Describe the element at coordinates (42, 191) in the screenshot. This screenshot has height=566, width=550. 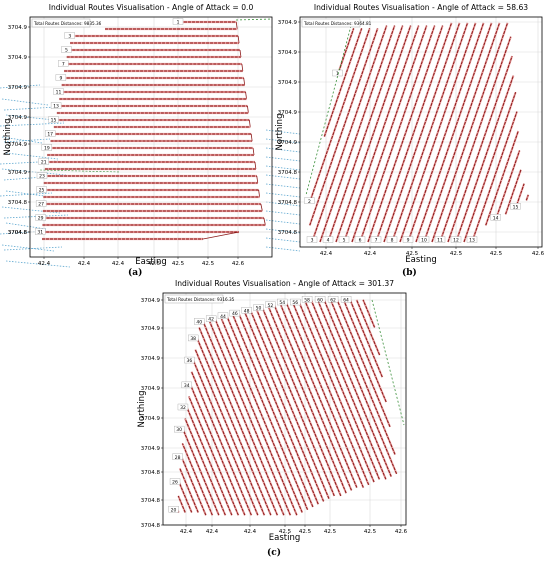
I see `route-label: 25` at that location.